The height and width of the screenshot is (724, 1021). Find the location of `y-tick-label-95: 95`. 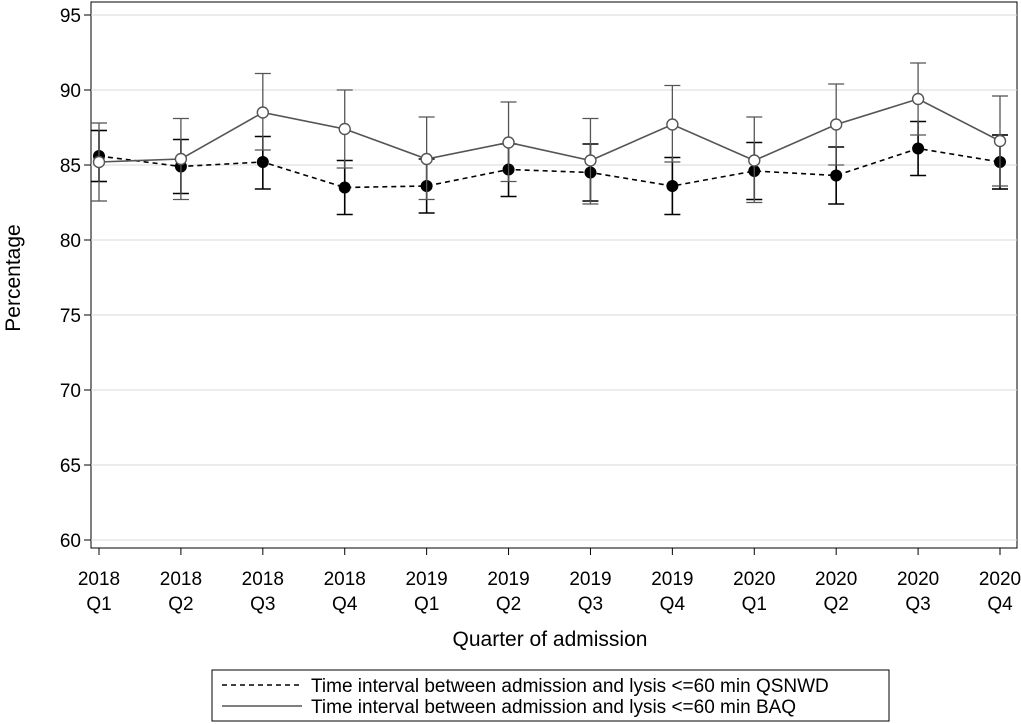

y-tick-label-95: 95 is located at coordinates (70, 16).